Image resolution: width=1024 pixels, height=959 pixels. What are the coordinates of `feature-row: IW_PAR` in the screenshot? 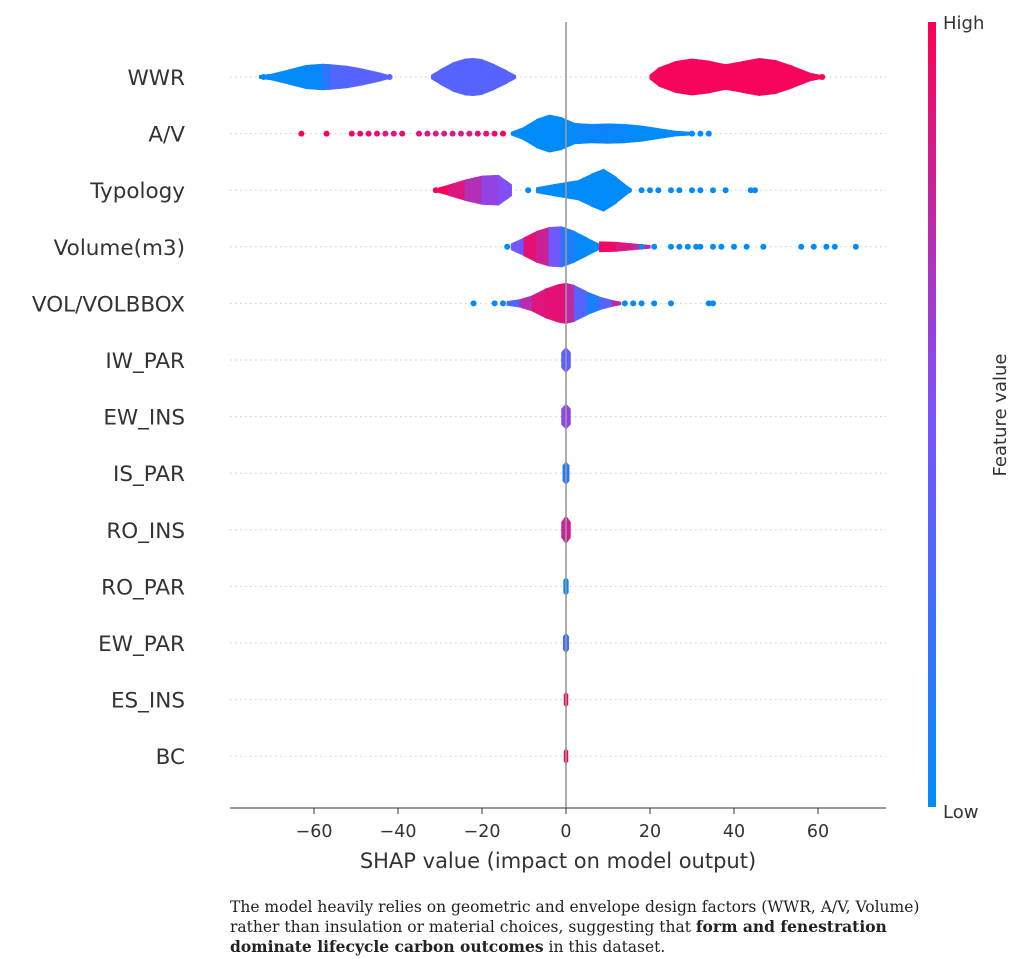 It's located at (495, 360).